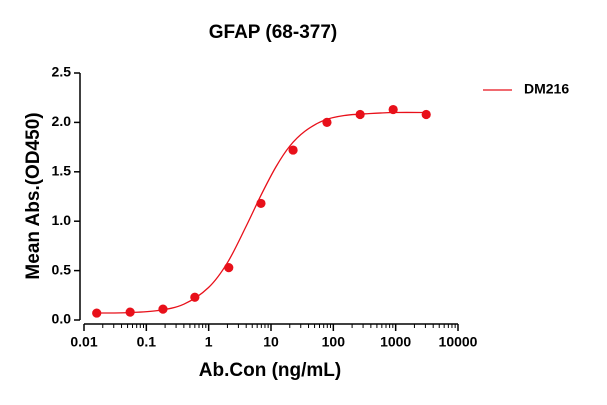 This screenshot has height=405, width=607. What do you see at coordinates (334, 342) in the screenshot?
I see `x-tick-label: 100` at bounding box center [334, 342].